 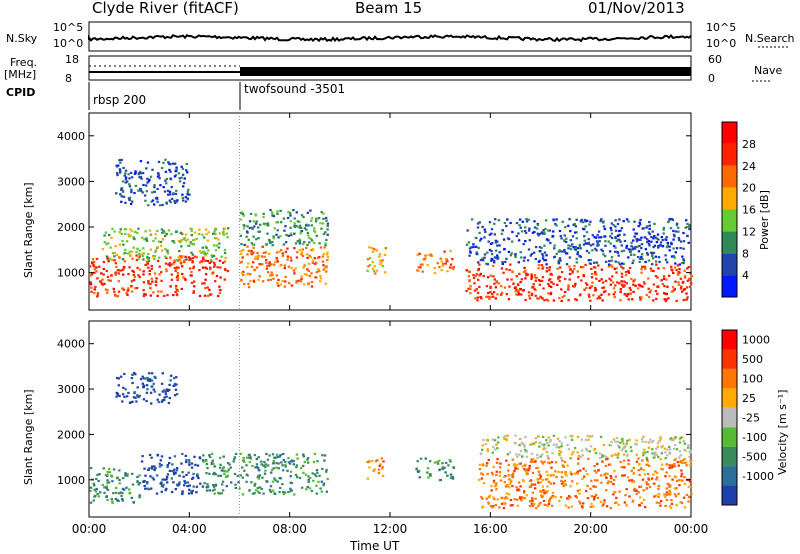 What do you see at coordinates (71, 344) in the screenshot?
I see `velocity-ytick-label-3: 4000` at bounding box center [71, 344].